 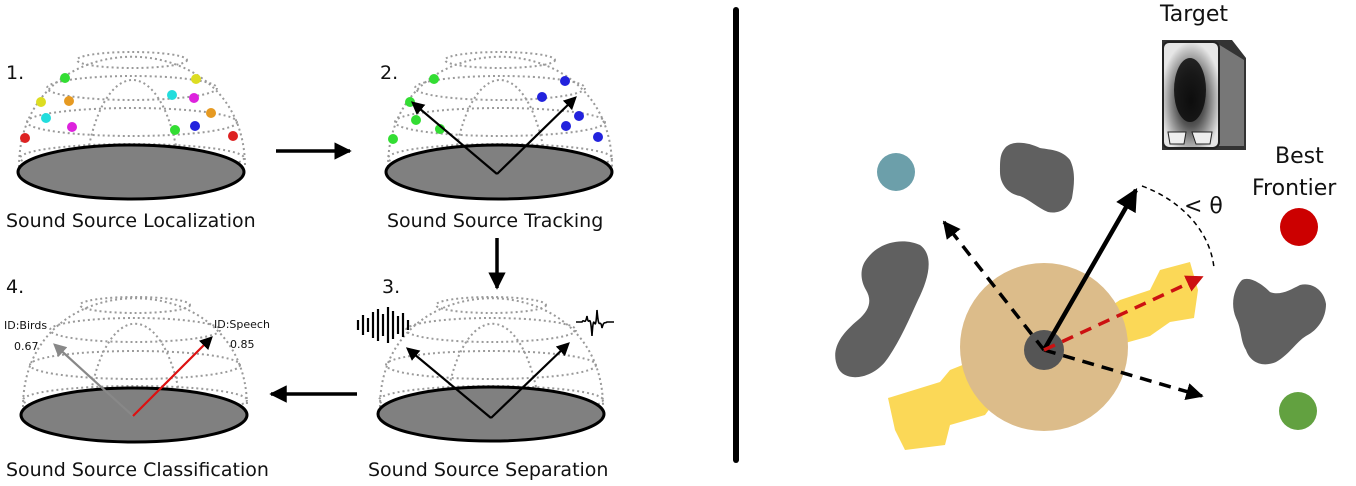 What do you see at coordinates (26, 346) in the screenshot?
I see `birds-score: 0.67` at bounding box center [26, 346].